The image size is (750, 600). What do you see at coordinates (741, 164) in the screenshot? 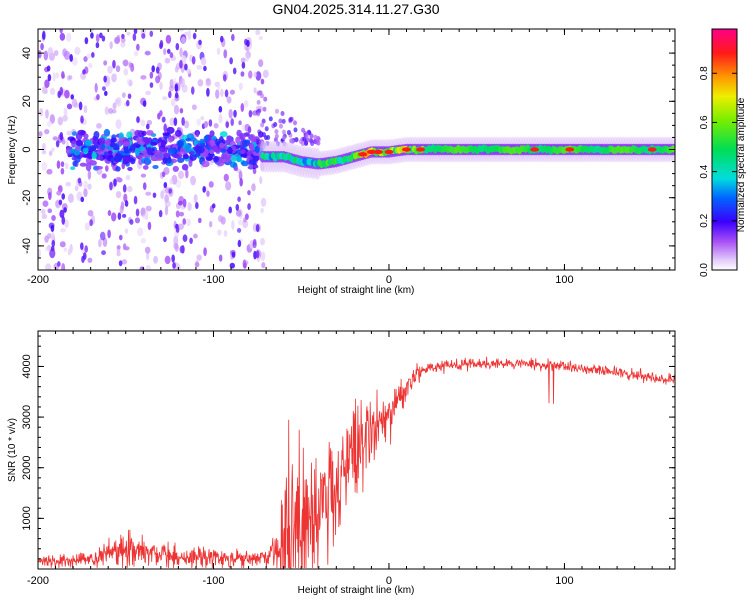
I see `colorbar-label: Normalized spectral amplitude` at bounding box center [741, 164].